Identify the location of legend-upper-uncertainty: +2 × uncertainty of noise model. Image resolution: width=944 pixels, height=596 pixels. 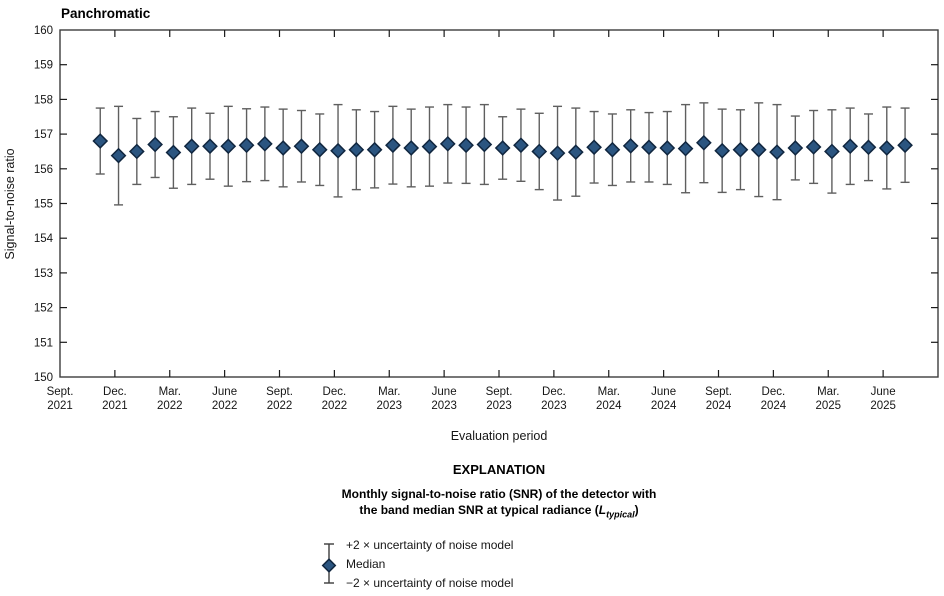
(430, 545).